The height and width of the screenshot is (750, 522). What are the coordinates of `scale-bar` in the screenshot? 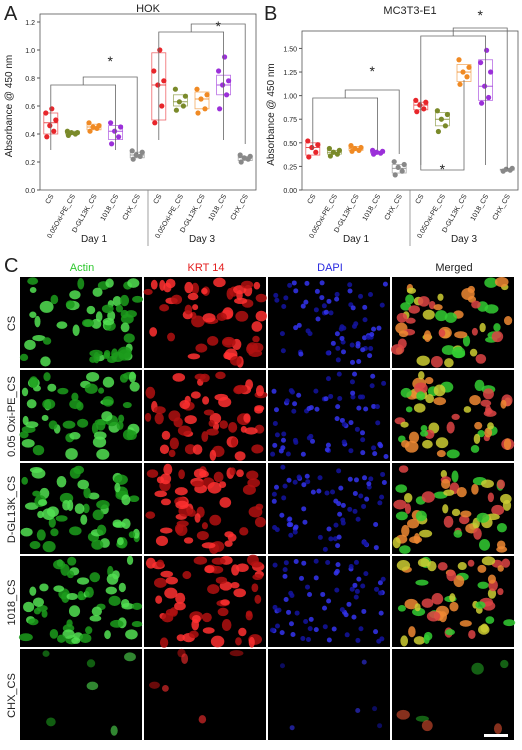 It's located at (496, 735).